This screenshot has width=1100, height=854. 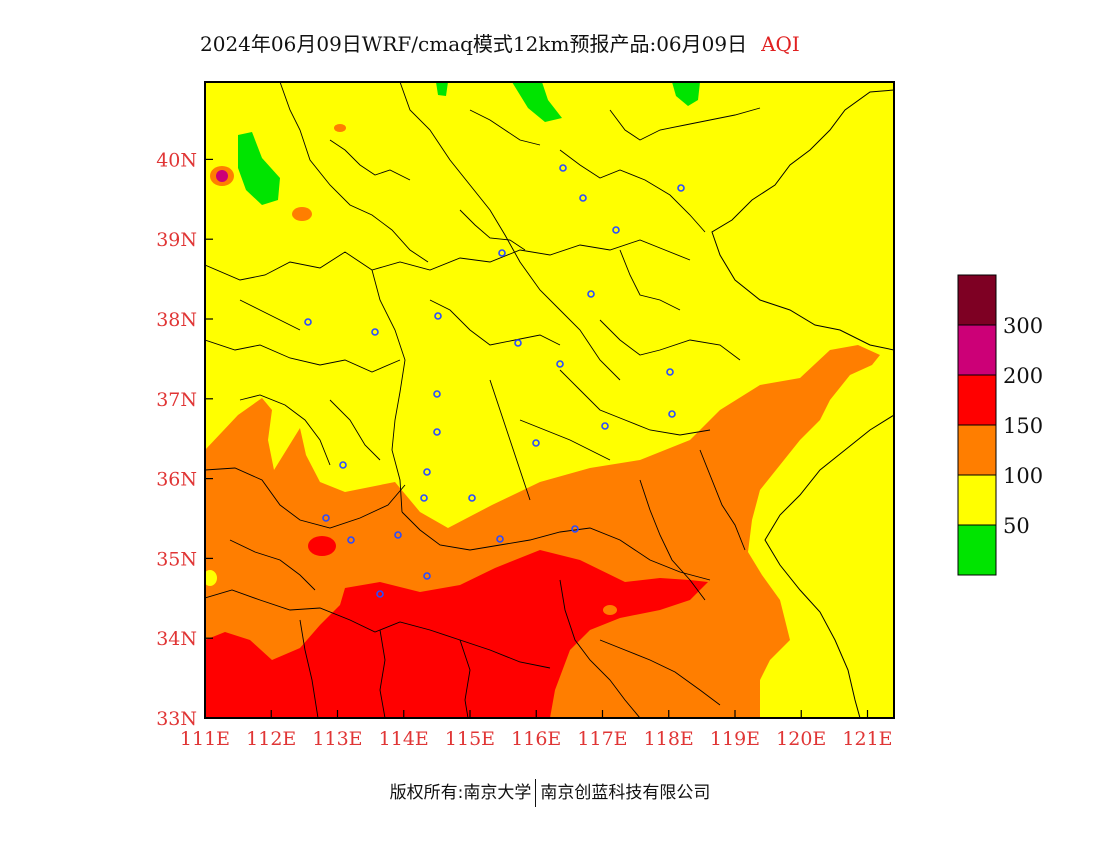 What do you see at coordinates (176, 719) in the screenshot?
I see `lat-tick-label: 33N` at bounding box center [176, 719].